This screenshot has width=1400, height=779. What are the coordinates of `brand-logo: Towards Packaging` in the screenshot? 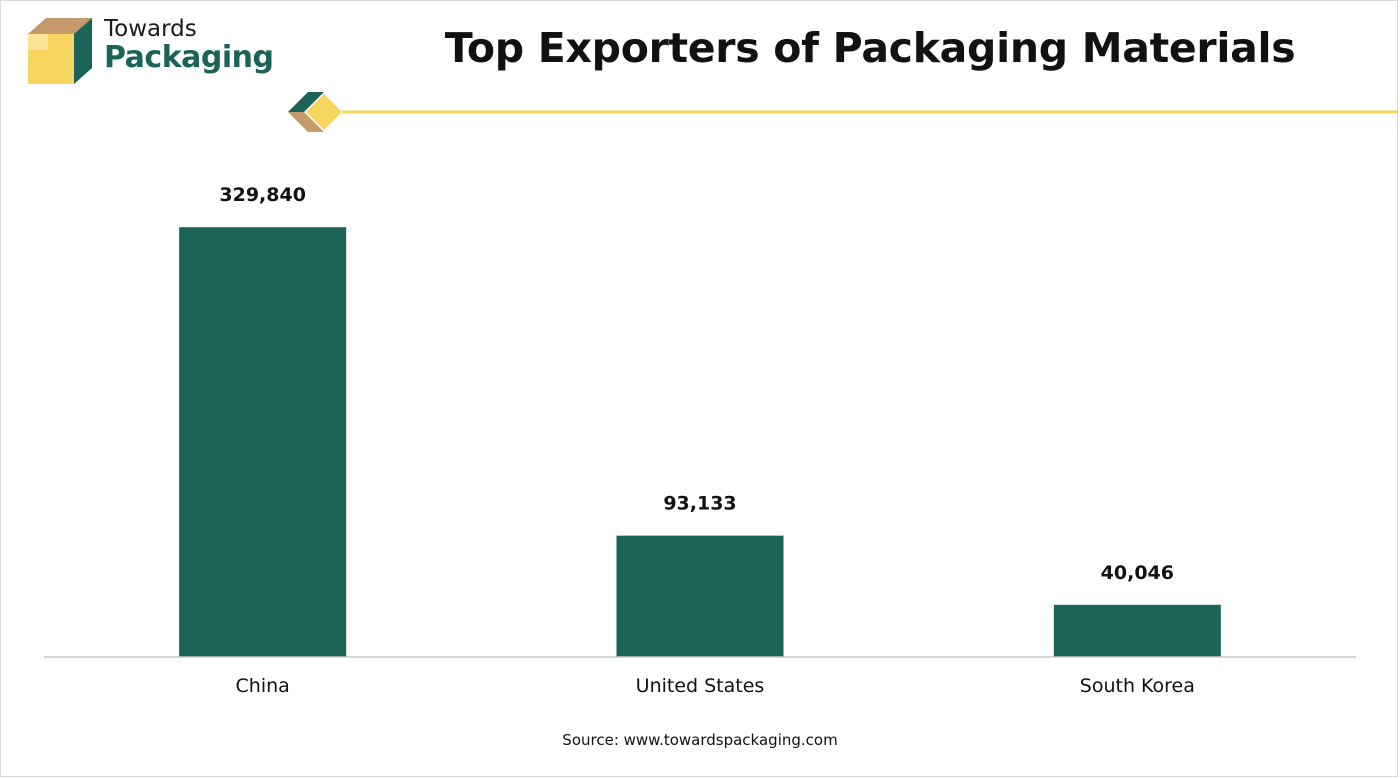 It's located at (154, 51).